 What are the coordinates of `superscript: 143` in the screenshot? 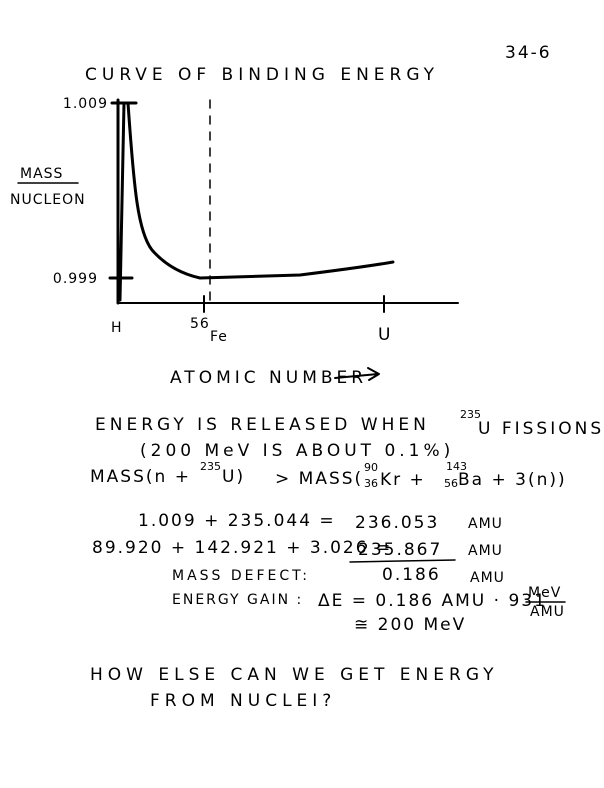 It's located at (456, 466).